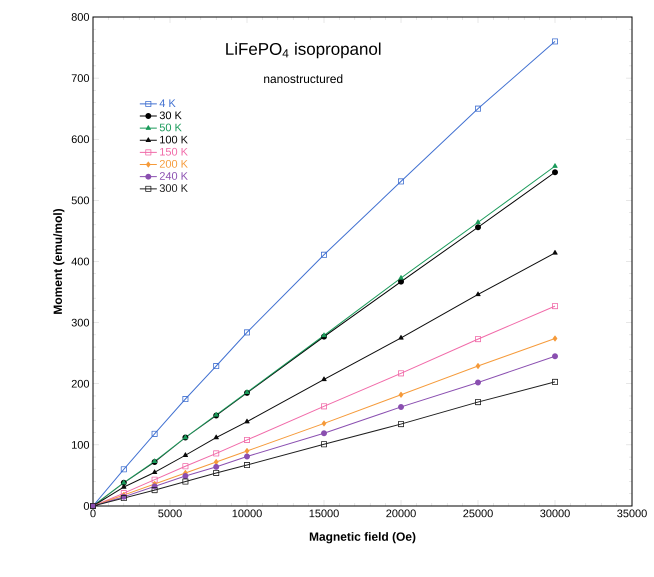 The image size is (654, 577). Describe the element at coordinates (401, 514) in the screenshot. I see `x-tick-label: 20000` at that location.